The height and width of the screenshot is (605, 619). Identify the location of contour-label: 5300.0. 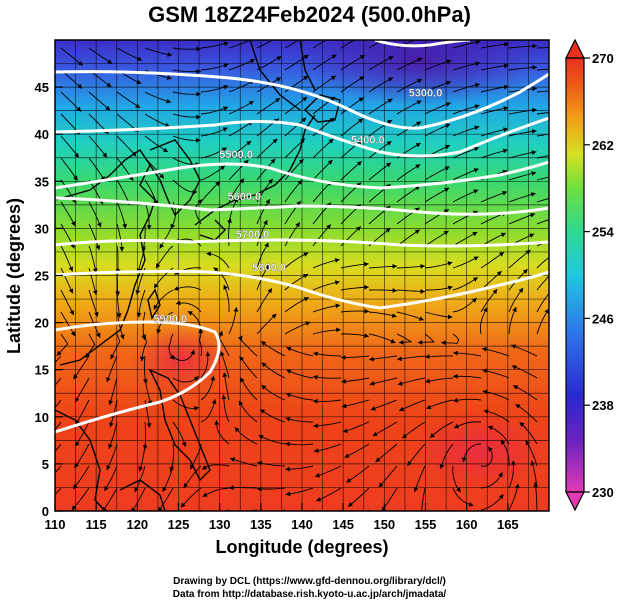
(426, 94).